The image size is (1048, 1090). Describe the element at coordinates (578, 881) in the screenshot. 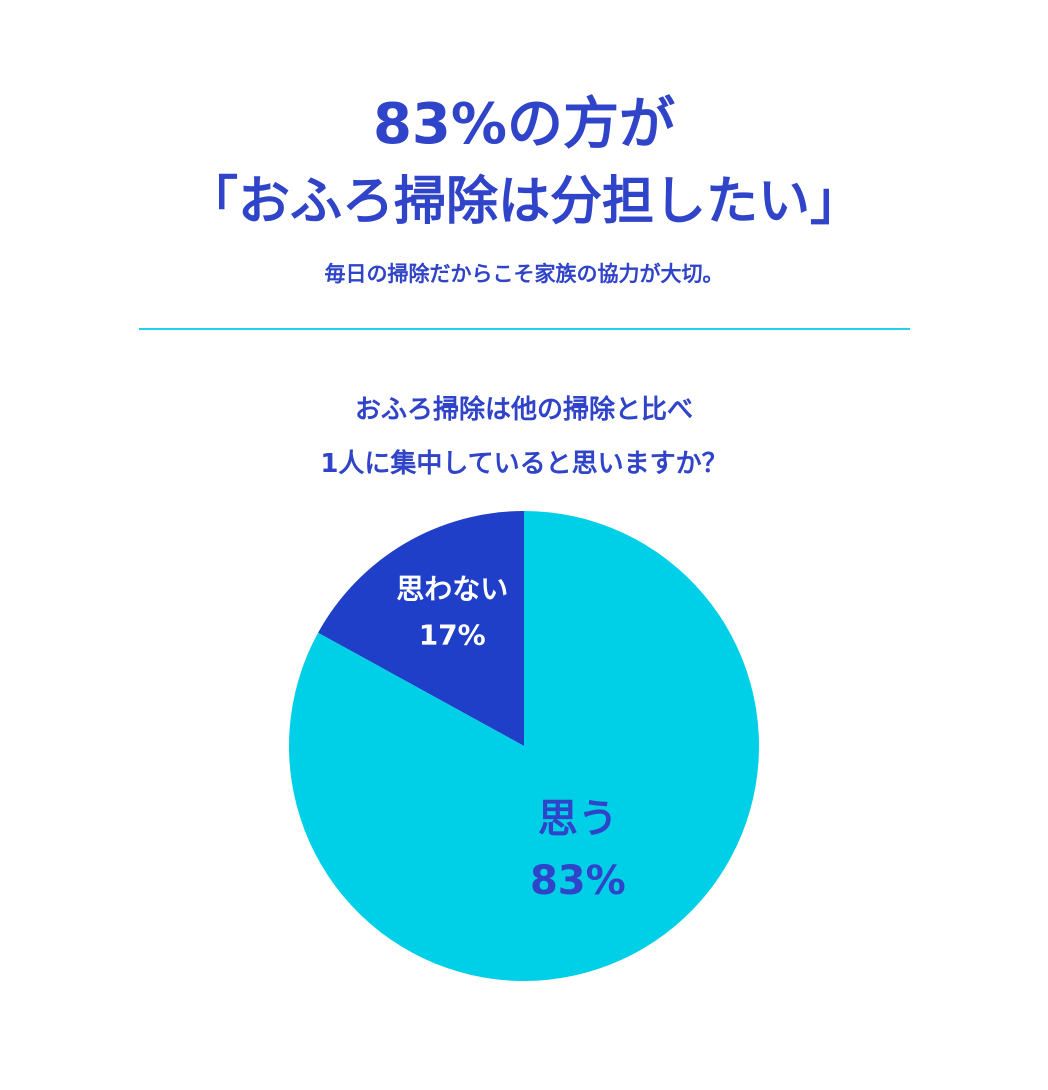

I see `slice-label-value: 83%` at that location.